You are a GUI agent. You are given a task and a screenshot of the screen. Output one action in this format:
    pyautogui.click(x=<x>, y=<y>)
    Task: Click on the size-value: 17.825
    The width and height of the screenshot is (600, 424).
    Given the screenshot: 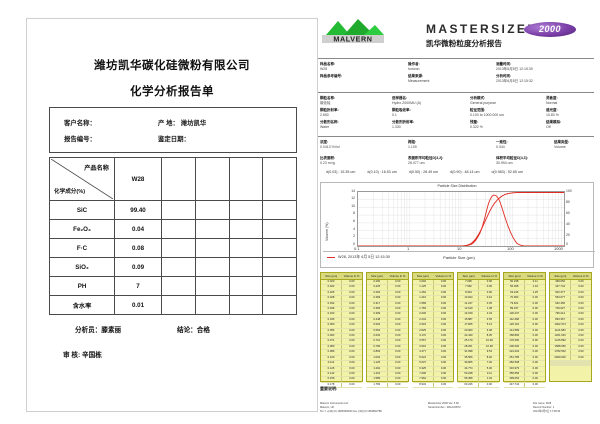 What is the action you would take?
    pyautogui.click(x=469, y=325)
    